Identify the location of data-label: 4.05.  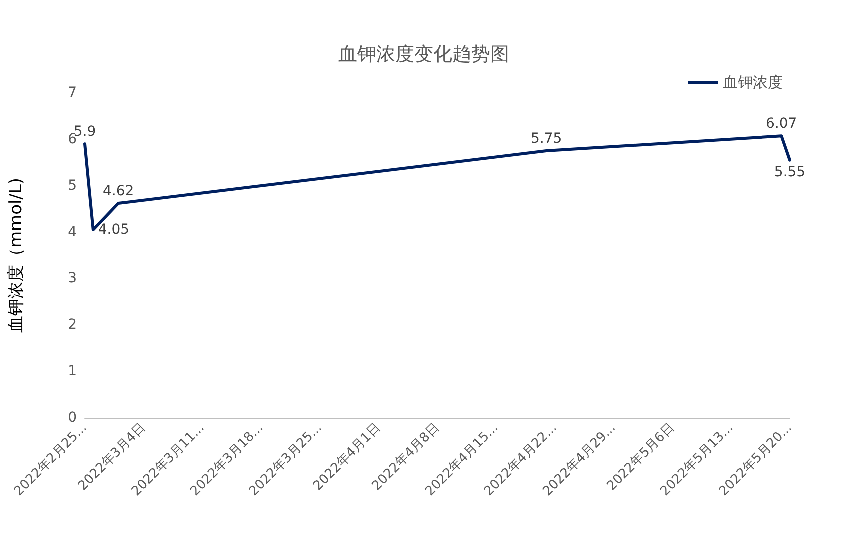
(114, 230).